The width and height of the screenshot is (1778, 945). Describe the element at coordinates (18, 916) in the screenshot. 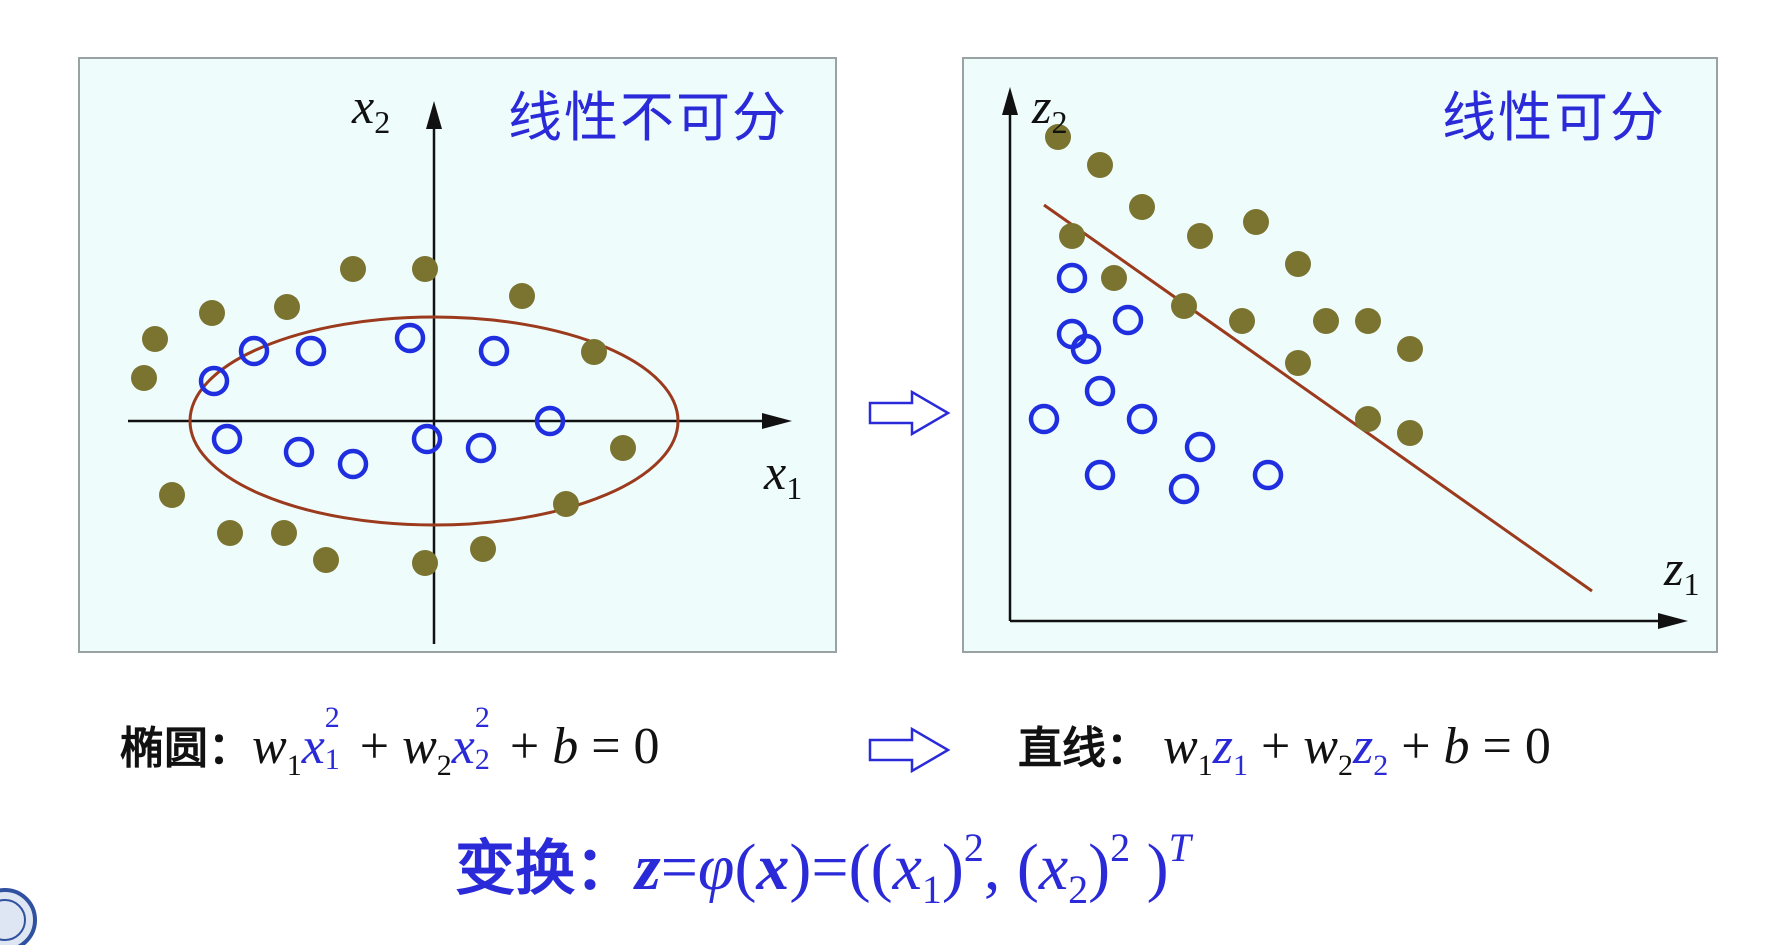

I see `university-seal-icon` at that location.